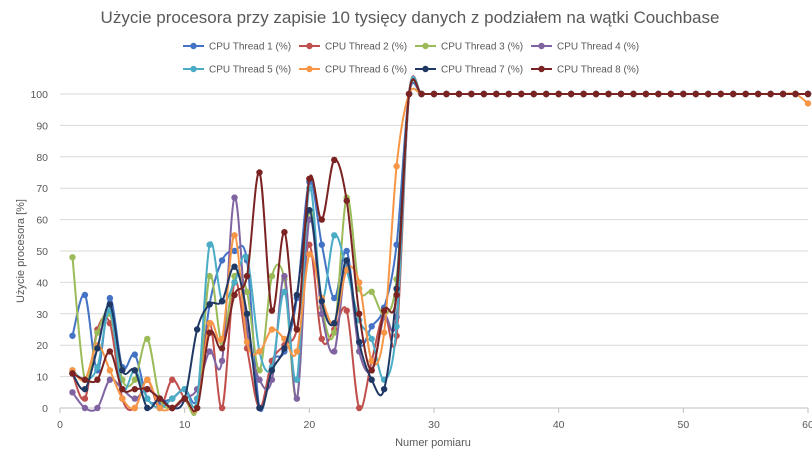 The width and height of the screenshot is (812, 458). What do you see at coordinates (39, 95) in the screenshot?
I see `y-tick-label: 100` at bounding box center [39, 95].